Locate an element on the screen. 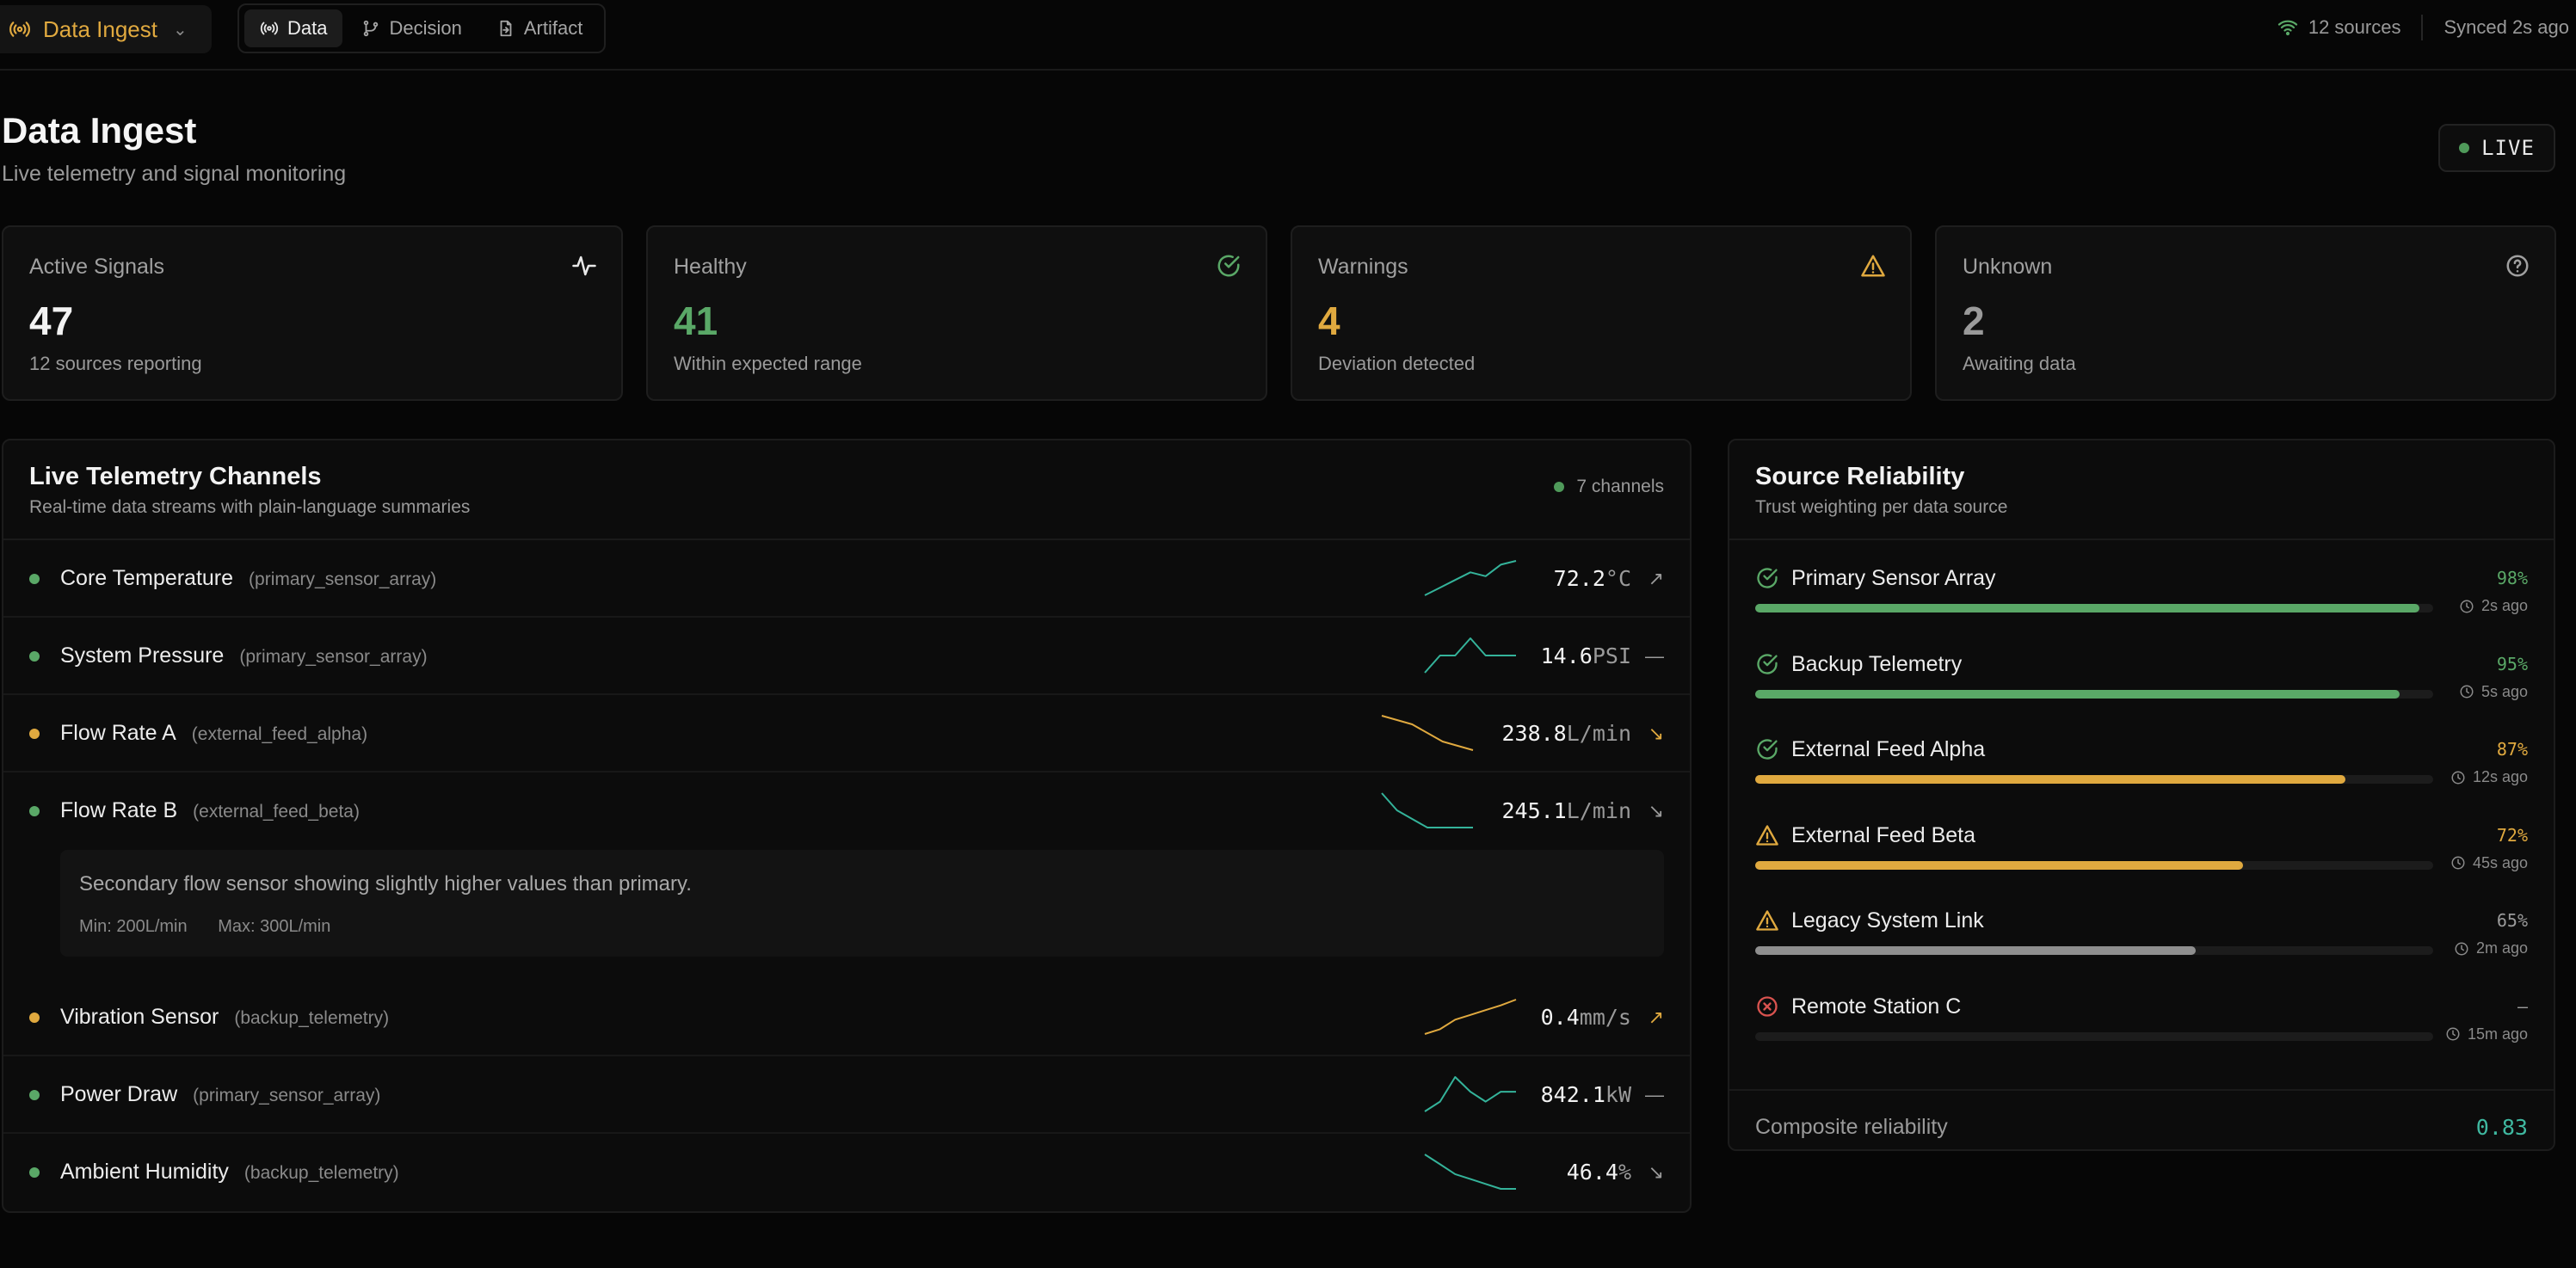 Image resolution: width=2576 pixels, height=1268 pixels. stat-subtext: Awaiting data is located at coordinates (2019, 363).